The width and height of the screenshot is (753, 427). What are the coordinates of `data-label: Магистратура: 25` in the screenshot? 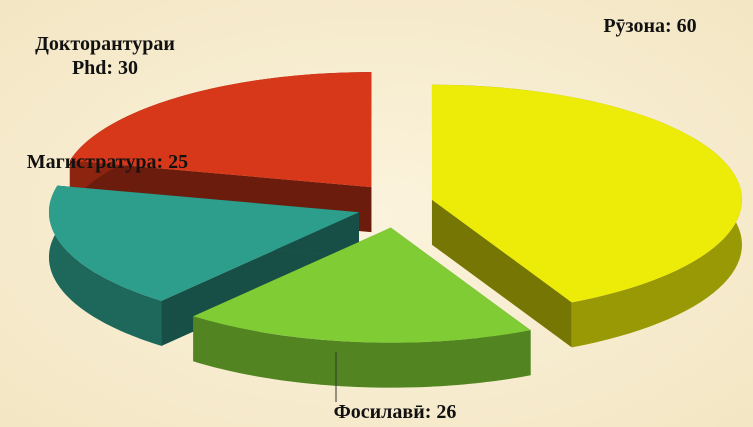 It's located at (107, 162).